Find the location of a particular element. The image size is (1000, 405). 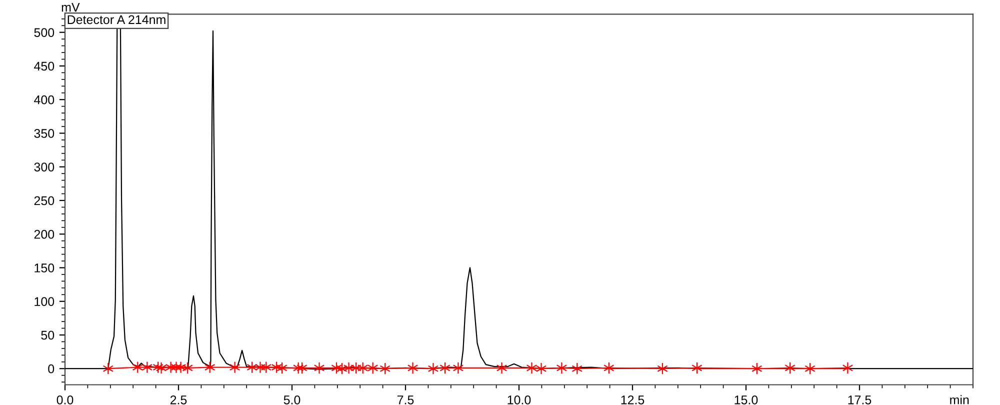

y-tick-label: 150 is located at coordinates (44, 268).